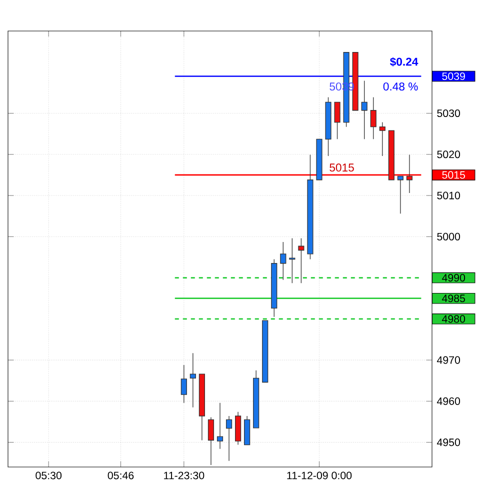 The width and height of the screenshot is (491, 491). What do you see at coordinates (49, 476) in the screenshot?
I see `x-tick-label: 05:30` at bounding box center [49, 476].